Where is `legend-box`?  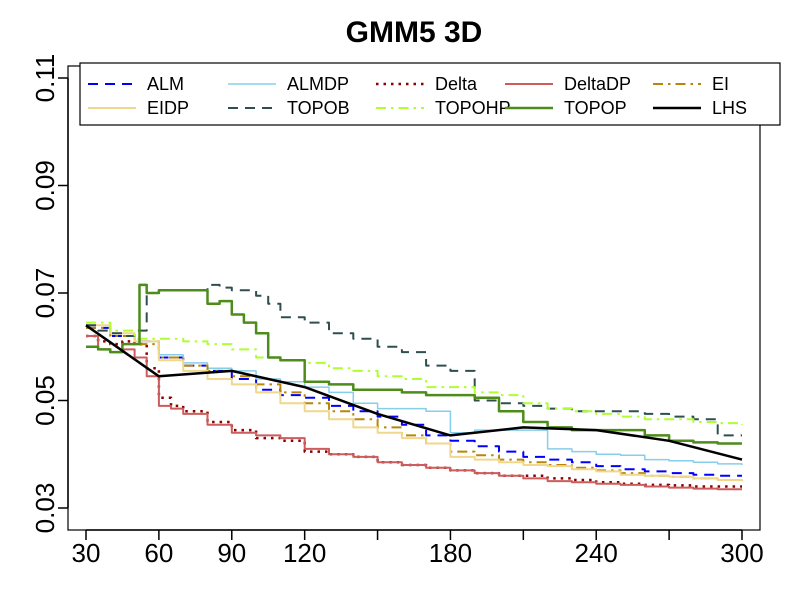
legend-box is located at coordinates (430, 94).